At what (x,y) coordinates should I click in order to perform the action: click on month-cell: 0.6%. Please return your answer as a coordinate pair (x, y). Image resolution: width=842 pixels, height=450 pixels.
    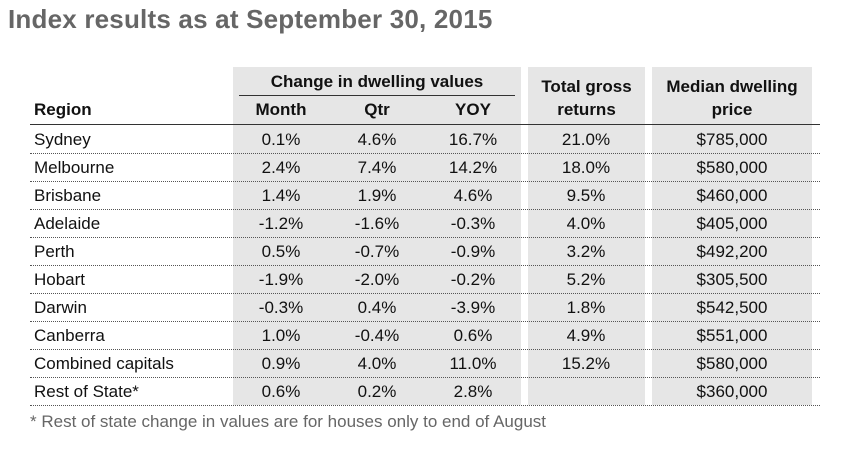
    Looking at the image, I should click on (281, 391).